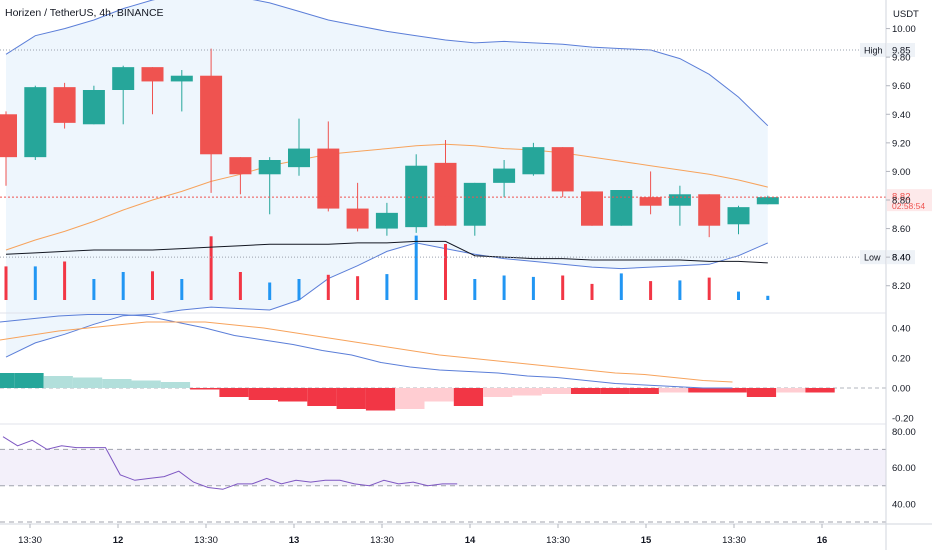 The image size is (932, 550). Describe the element at coordinates (366, 351) in the screenshot. I see `macd-line` at that location.